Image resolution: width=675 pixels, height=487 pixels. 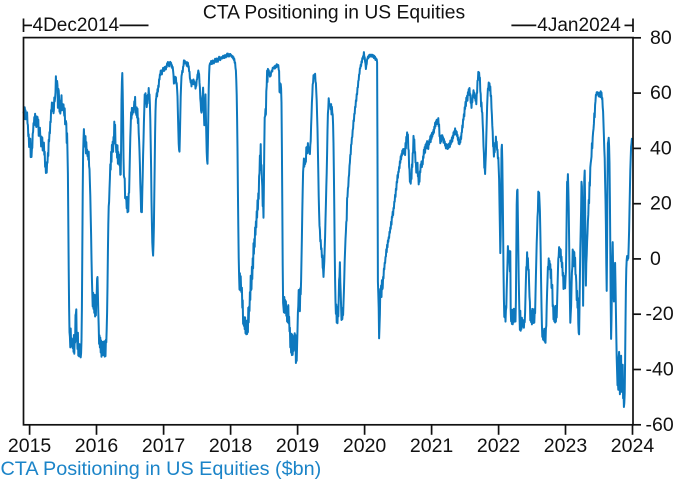 I want to click on svg-text: 2019, so click(x=297, y=446).